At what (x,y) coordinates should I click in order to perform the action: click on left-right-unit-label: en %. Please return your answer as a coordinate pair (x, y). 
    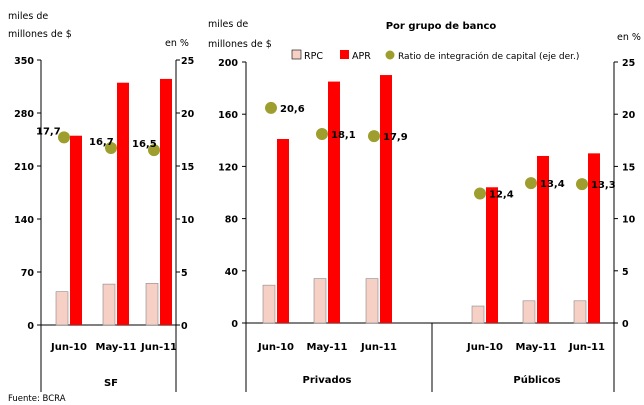
    Looking at the image, I should click on (177, 43).